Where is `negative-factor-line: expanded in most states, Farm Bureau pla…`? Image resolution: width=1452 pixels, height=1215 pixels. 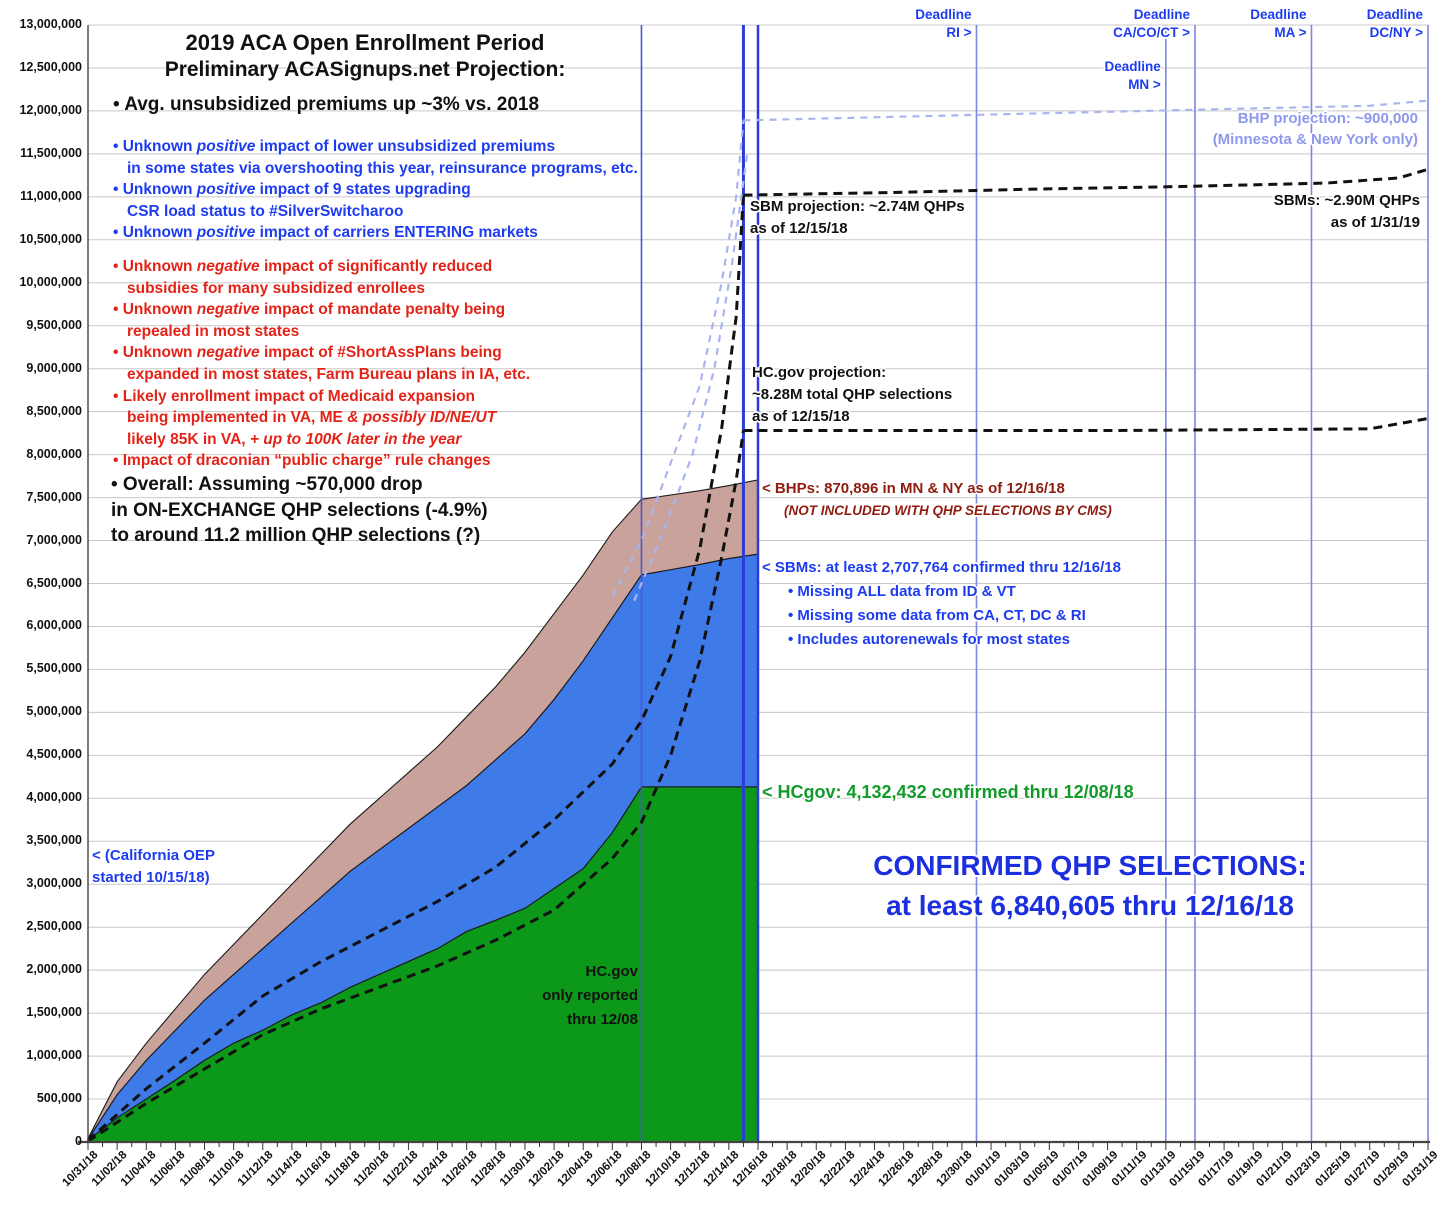
negative-factor-line: expanded in most states, Farm Bureau pla… is located at coordinates (329, 374).